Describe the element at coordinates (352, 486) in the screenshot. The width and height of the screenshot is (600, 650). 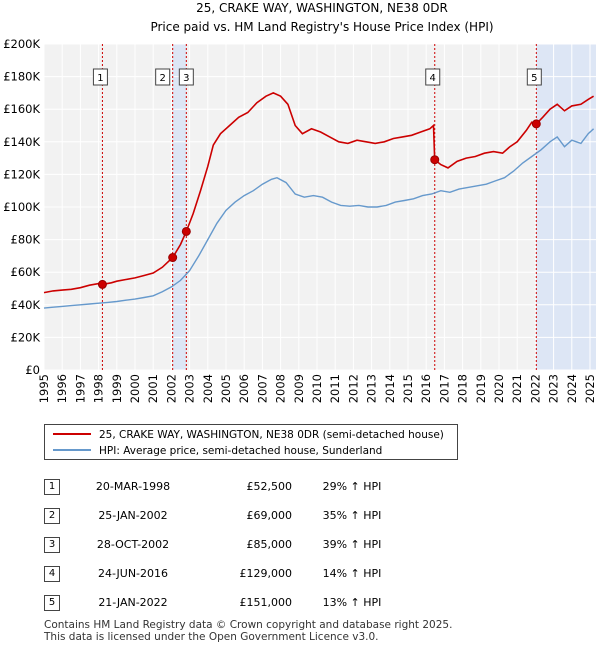
I see `sale-hpi: 29% ↑ HPI` at that location.